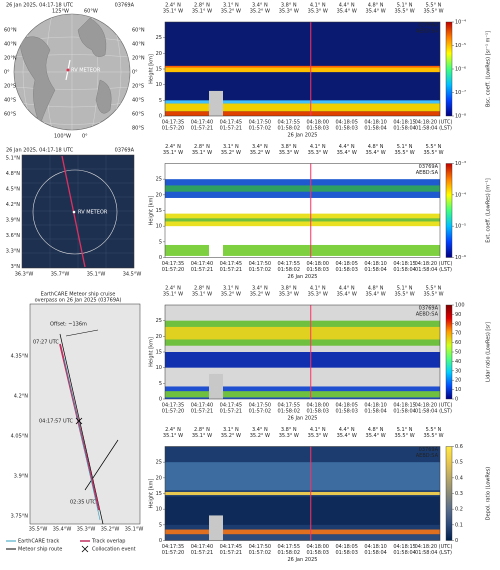  I want to click on colorbar-tick-label: 10⁻³, so click(460, 164).